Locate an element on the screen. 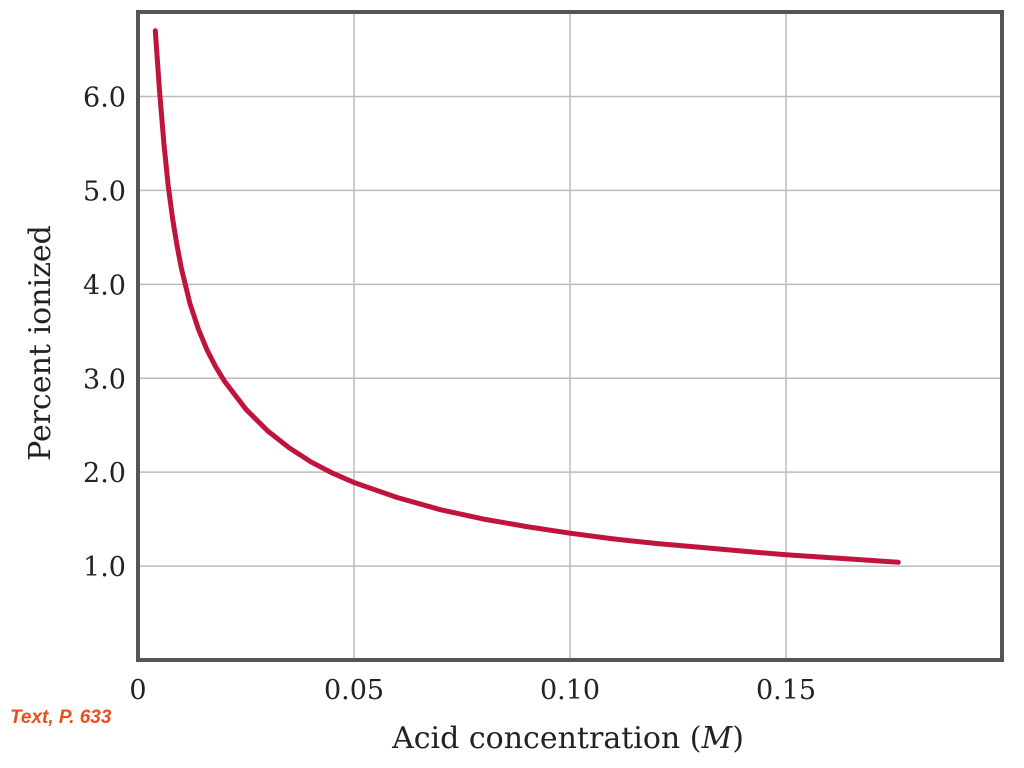 The width and height of the screenshot is (1024, 768). x-tick-label: 0.10 is located at coordinates (570, 690).